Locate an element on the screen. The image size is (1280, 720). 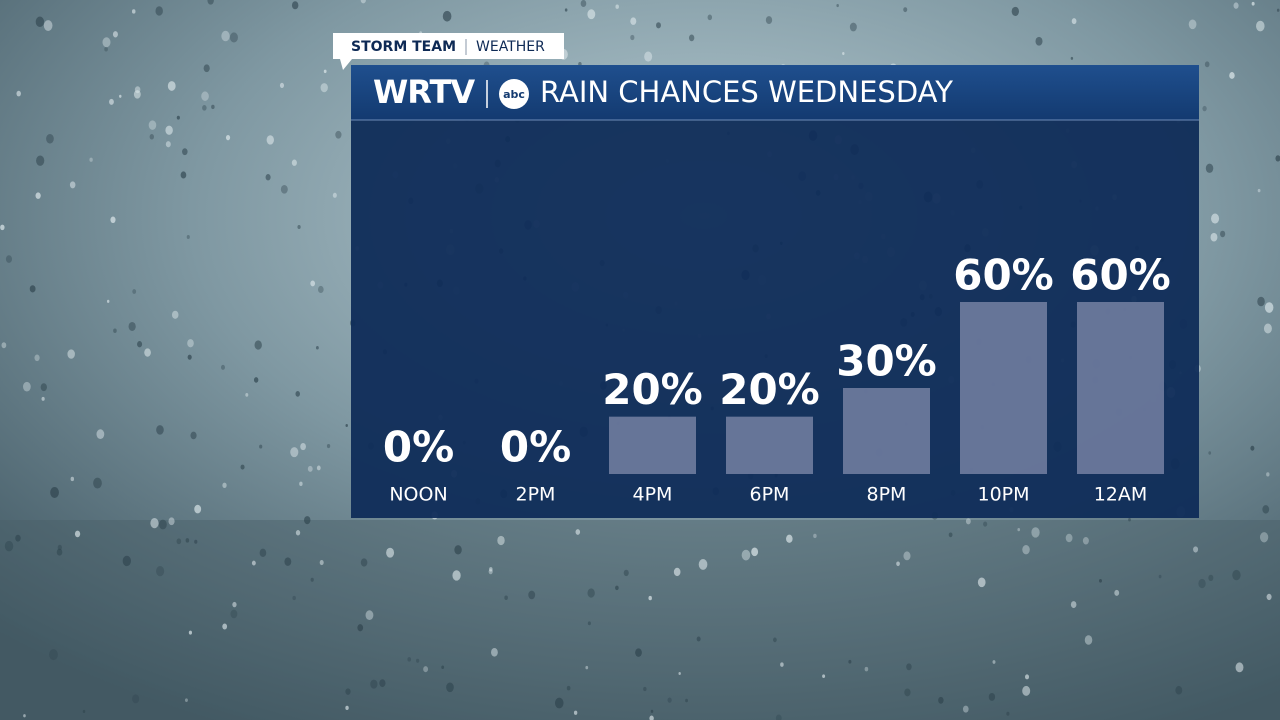
station-logo: WRTV is located at coordinates (424, 92).